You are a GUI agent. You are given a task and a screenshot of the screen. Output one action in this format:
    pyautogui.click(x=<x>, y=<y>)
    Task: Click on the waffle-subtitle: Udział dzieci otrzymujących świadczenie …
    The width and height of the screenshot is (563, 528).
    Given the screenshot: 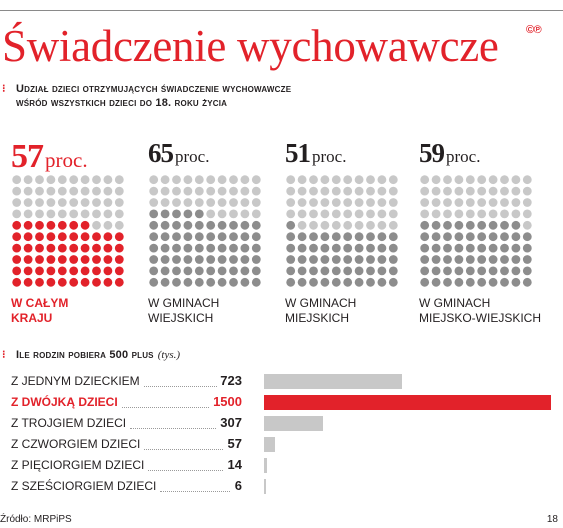 What is the action you would take?
    pyautogui.click(x=154, y=89)
    